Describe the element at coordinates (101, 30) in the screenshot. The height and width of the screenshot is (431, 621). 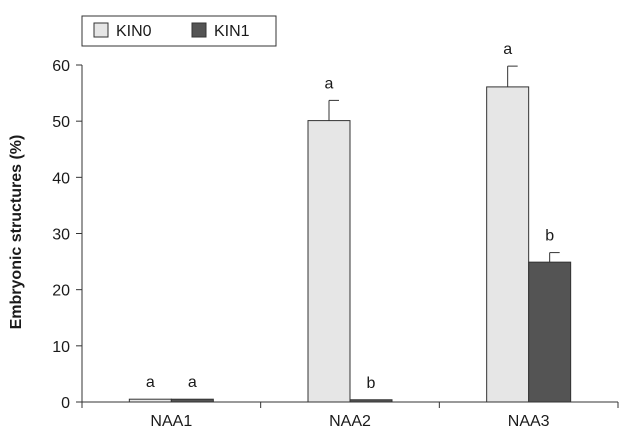
I see `legend-swatch-kin0` at that location.